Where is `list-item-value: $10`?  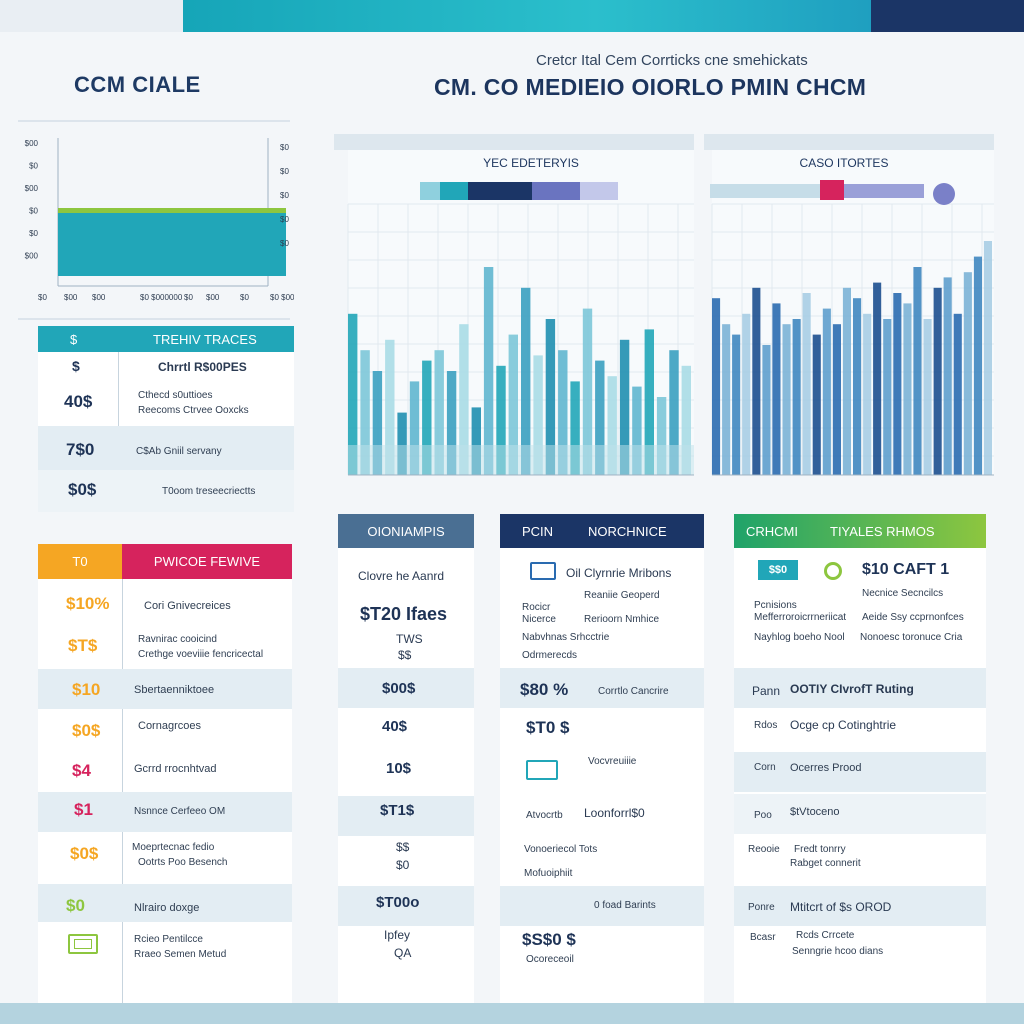 list-item-value: $10 is located at coordinates (86, 689).